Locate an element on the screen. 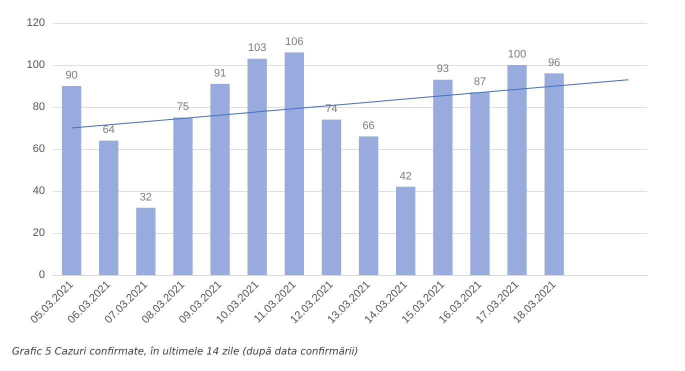 The height and width of the screenshot is (371, 685). y-tick-label: 100 is located at coordinates (35, 65).